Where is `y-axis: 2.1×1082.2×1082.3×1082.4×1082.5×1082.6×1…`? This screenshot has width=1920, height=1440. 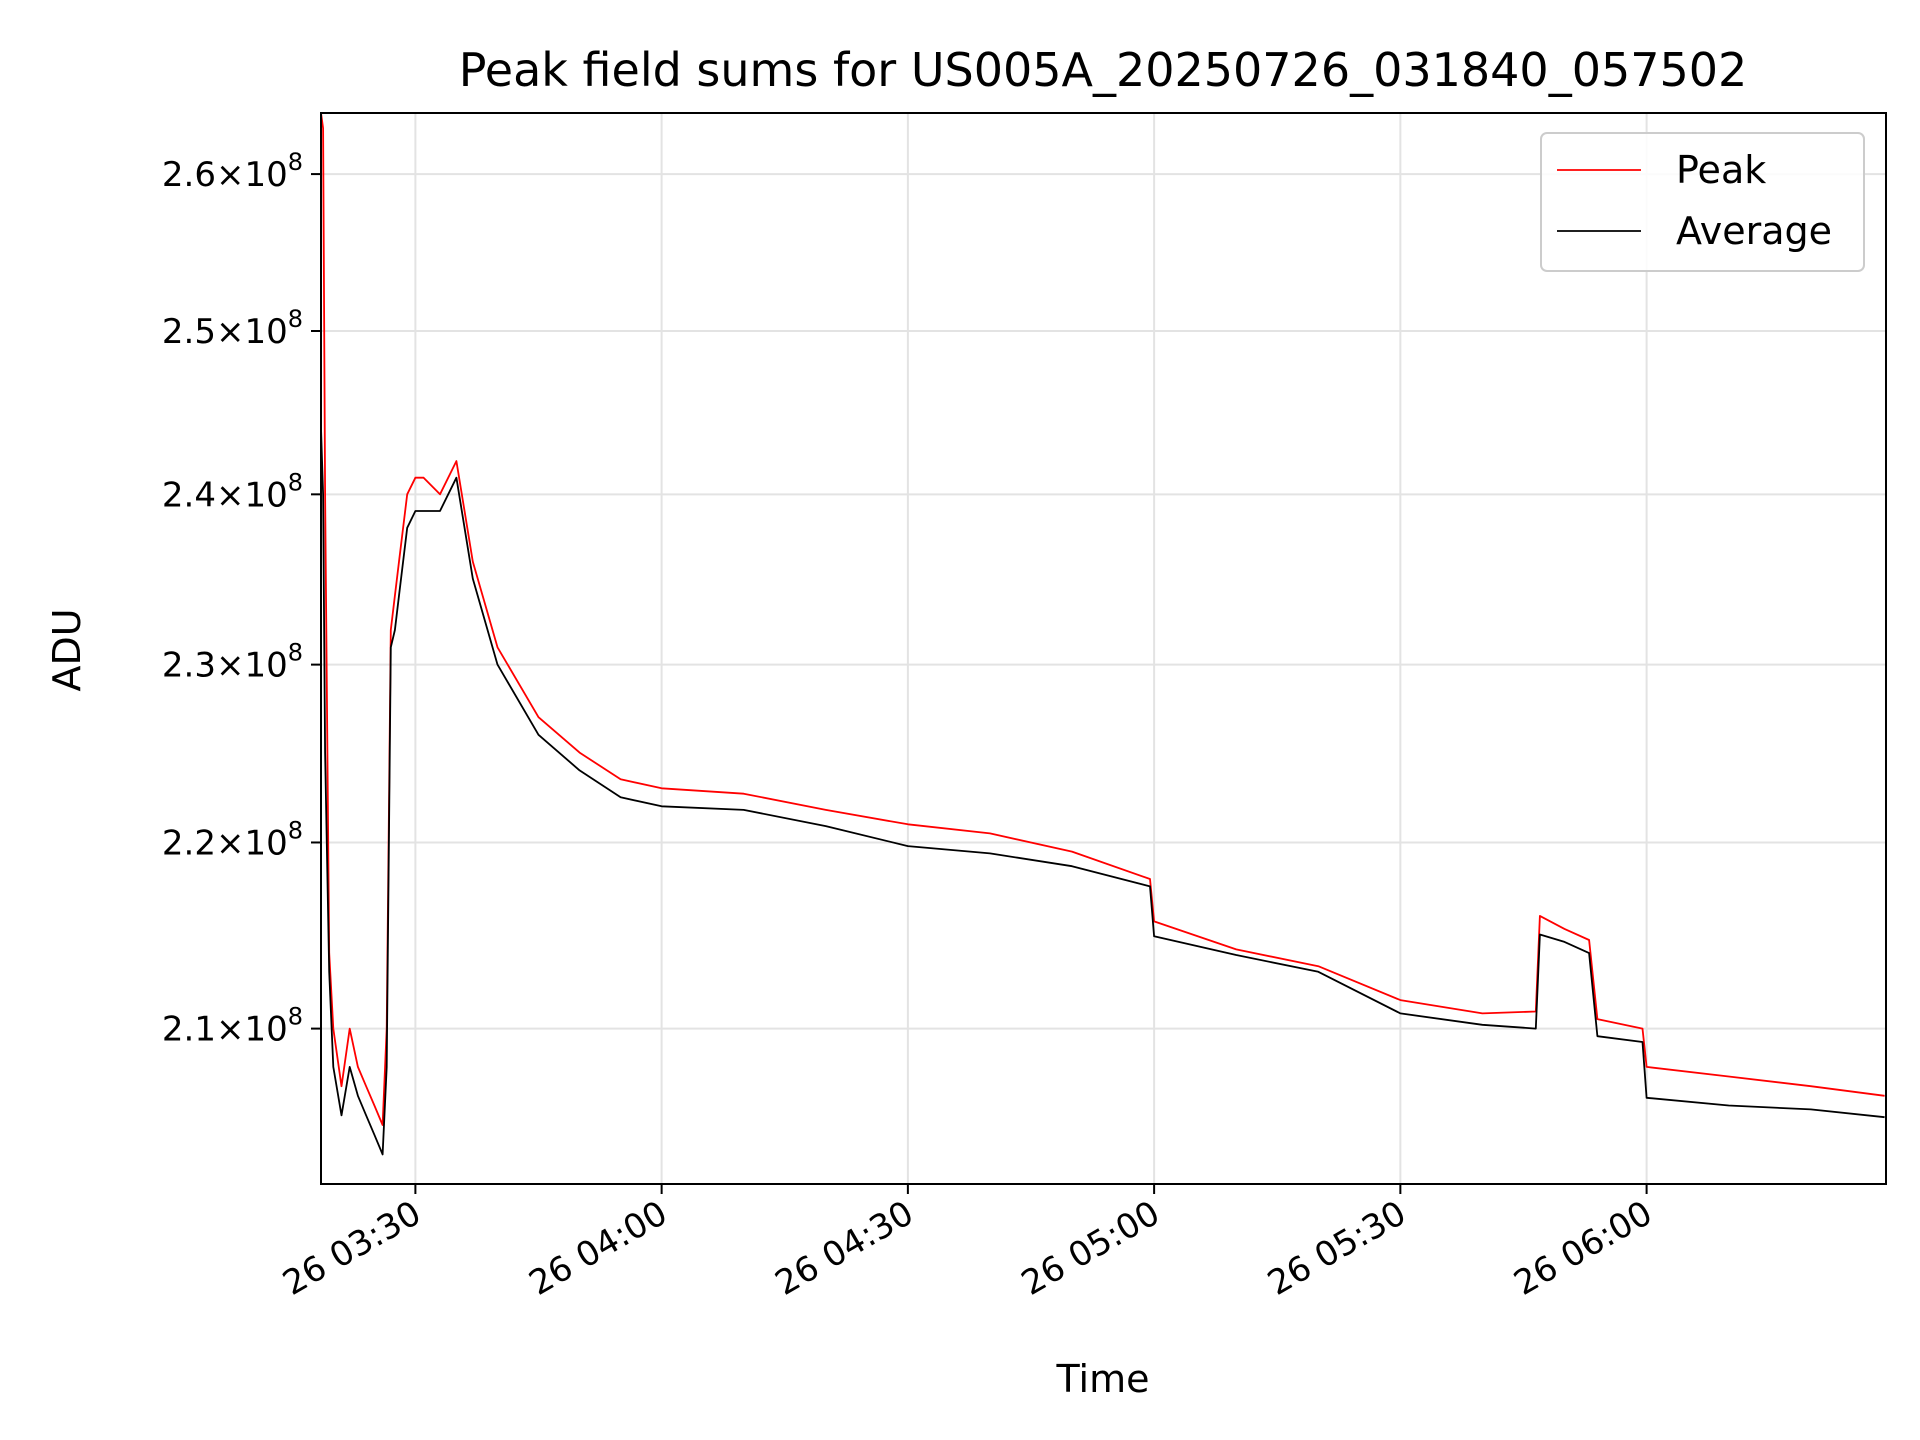 y-axis: 2.1×1082.2×1082.3×1082.4×1082.5×1082.6×1… is located at coordinates (241, 599).